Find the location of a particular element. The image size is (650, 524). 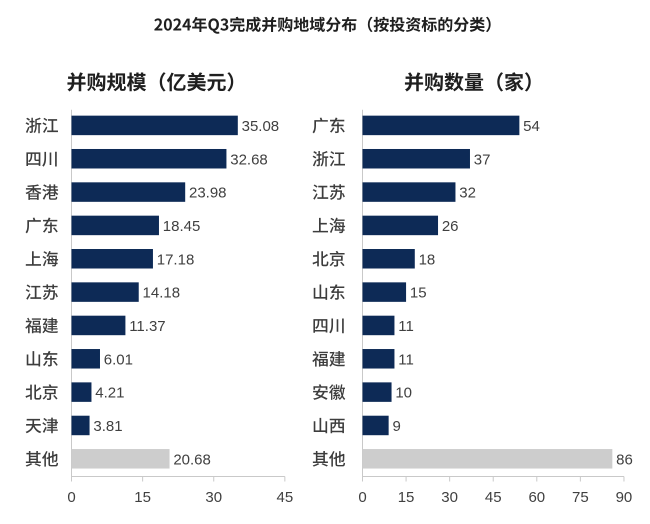

svg-text: 54 is located at coordinates (531, 126).